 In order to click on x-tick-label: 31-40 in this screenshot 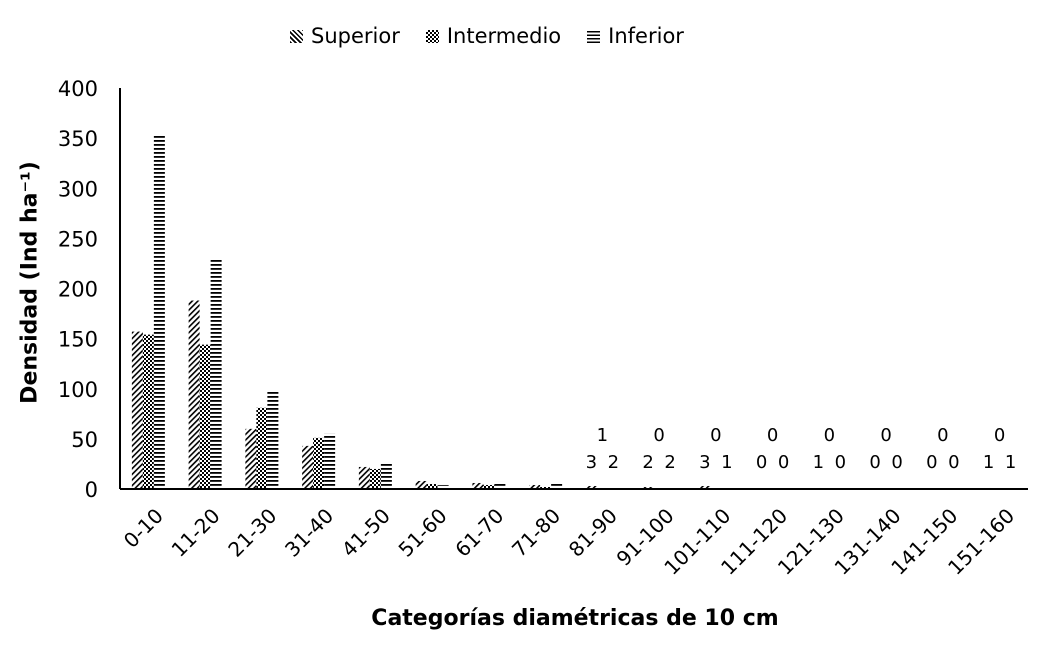, I will do `click(309, 533)`.